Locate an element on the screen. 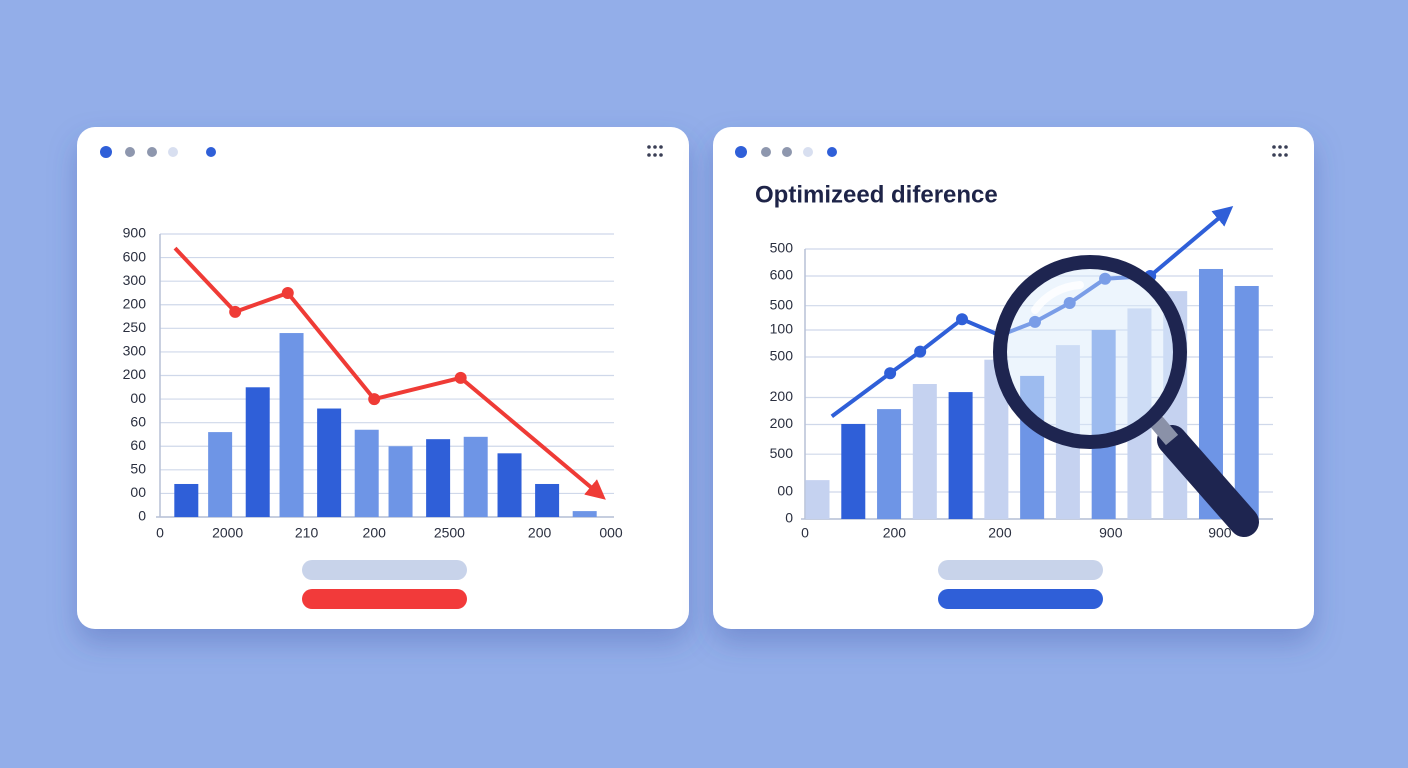  x-tick-label: 2000 is located at coordinates (227, 533).